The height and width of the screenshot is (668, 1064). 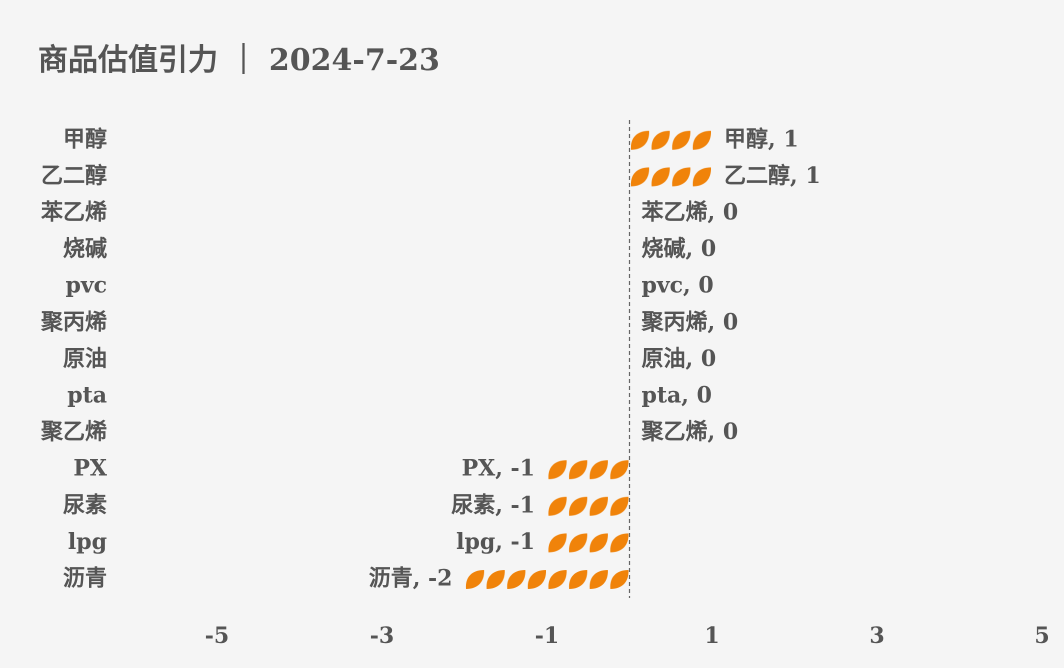 What do you see at coordinates (679, 249) in the screenshot?
I see `data-label: 烧碱, 0` at bounding box center [679, 249].